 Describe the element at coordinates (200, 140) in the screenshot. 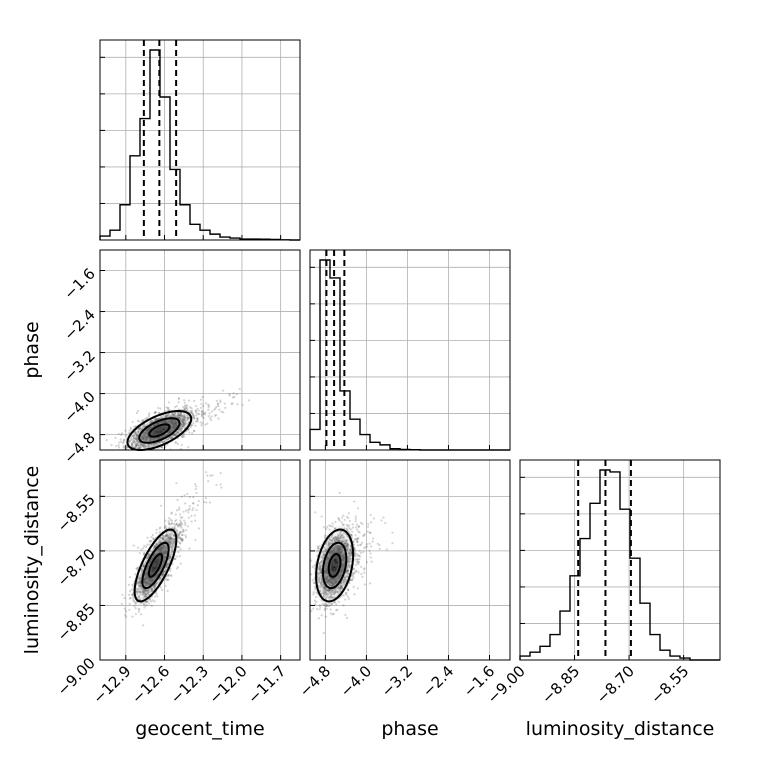

I see `panel-frame` at that location.